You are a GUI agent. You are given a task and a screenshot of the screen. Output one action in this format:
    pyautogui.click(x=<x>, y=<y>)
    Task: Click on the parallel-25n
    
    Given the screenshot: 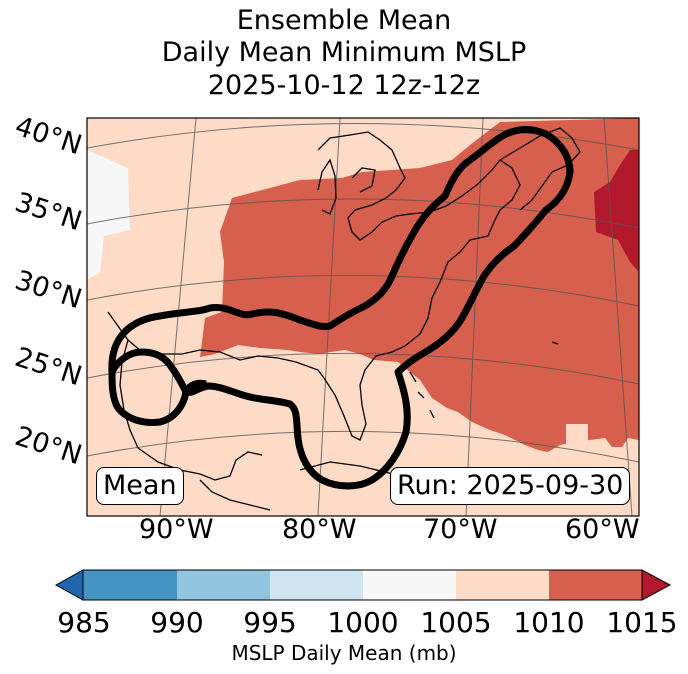 What is the action you would take?
    pyautogui.click(x=363, y=368)
    